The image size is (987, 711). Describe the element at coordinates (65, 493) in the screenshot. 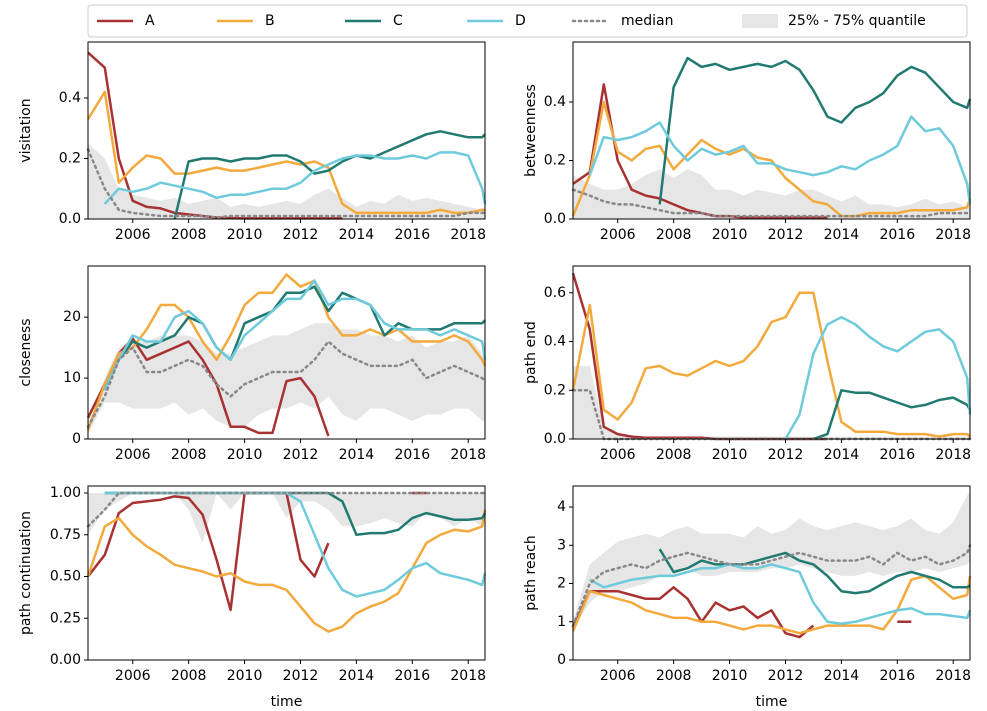

I see `y-tick-label: 1.00` at that location.